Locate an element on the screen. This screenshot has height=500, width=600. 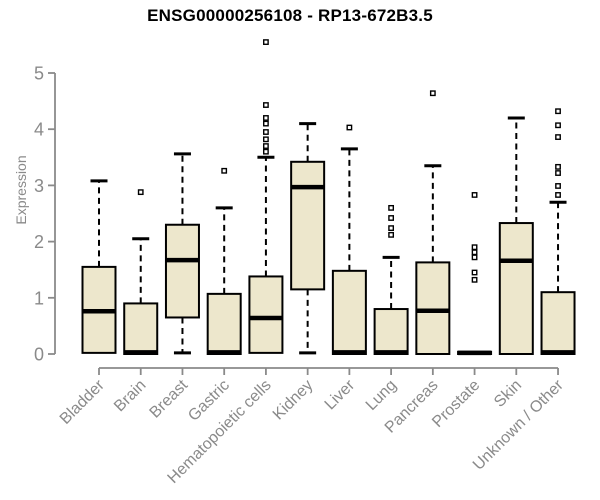
x-axis-label-brain: Brain is located at coordinates (130, 396).